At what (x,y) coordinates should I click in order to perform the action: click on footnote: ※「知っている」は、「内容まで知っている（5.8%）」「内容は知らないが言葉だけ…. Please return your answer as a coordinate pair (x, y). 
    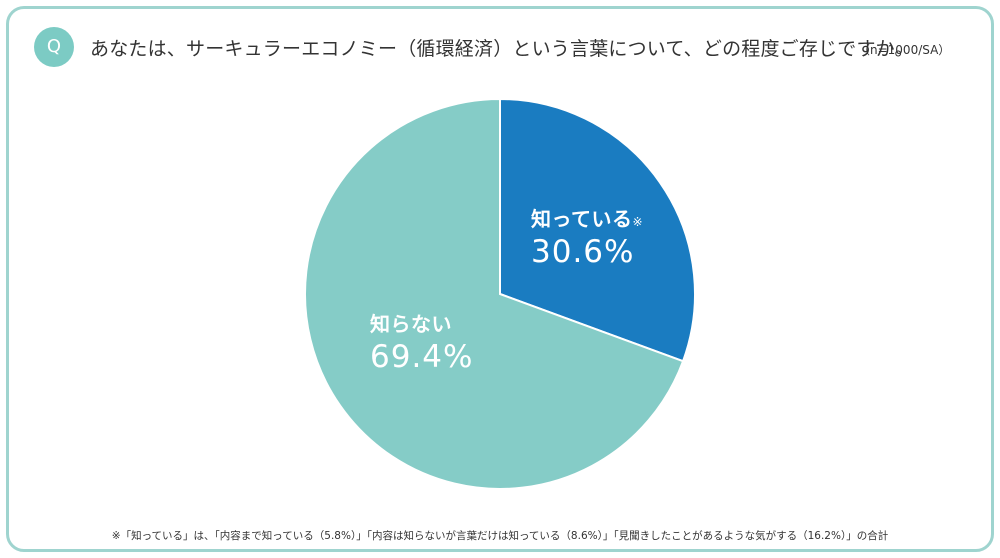
    Looking at the image, I should click on (500, 536).